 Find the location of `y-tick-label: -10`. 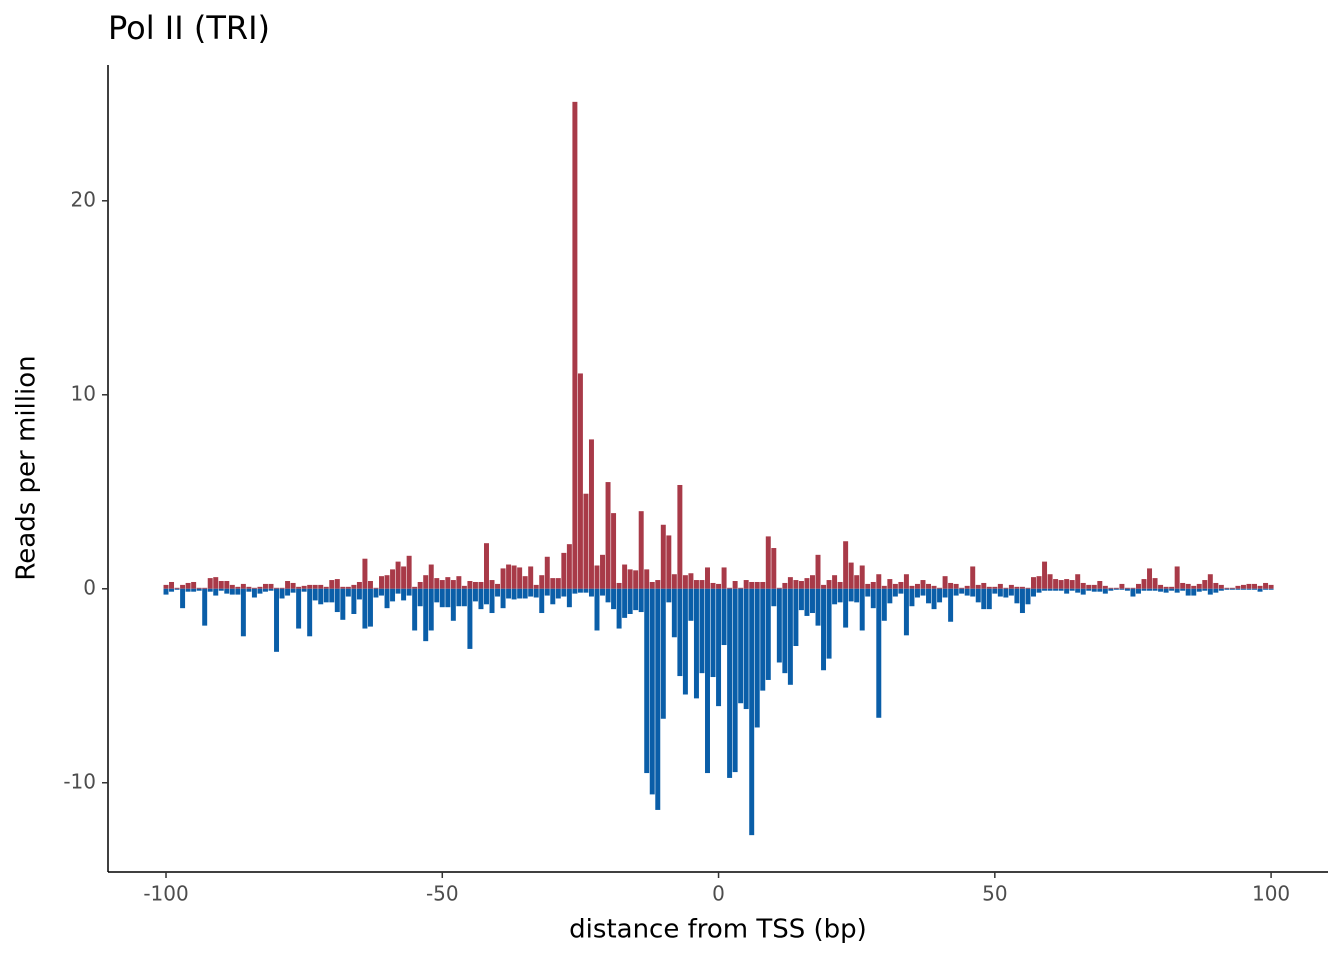

y-tick-label: -10 is located at coordinates (79, 781).